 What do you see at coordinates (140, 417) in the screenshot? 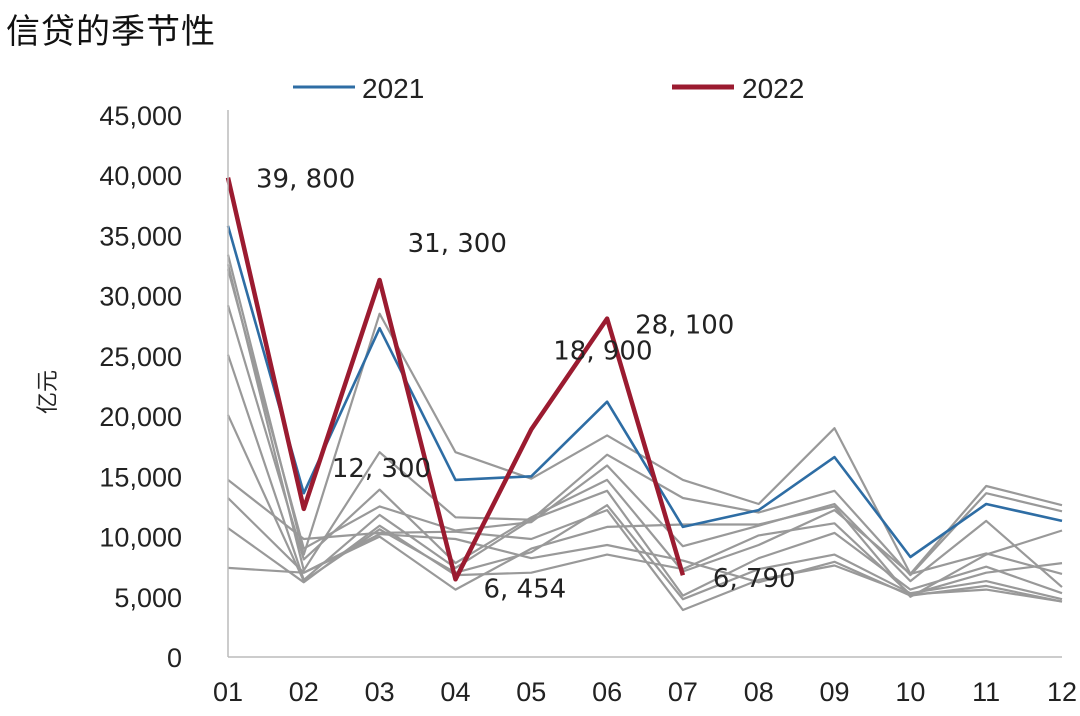
I see `y-tick-label: 20,000` at bounding box center [140, 417].